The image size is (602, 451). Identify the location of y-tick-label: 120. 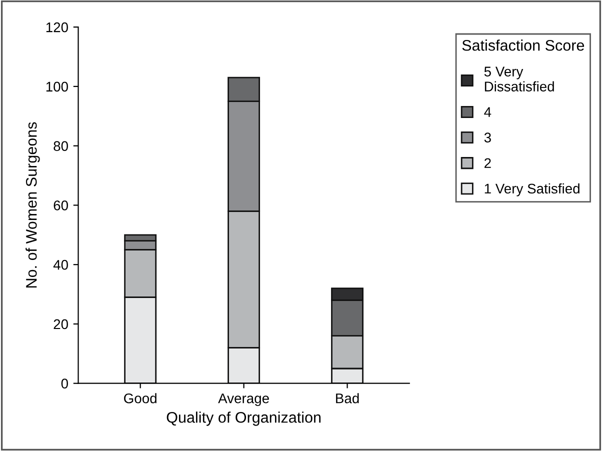
(57, 27).